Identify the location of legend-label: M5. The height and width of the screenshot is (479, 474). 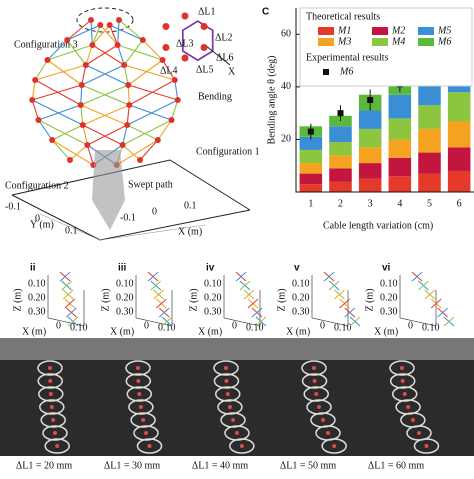
(444, 30).